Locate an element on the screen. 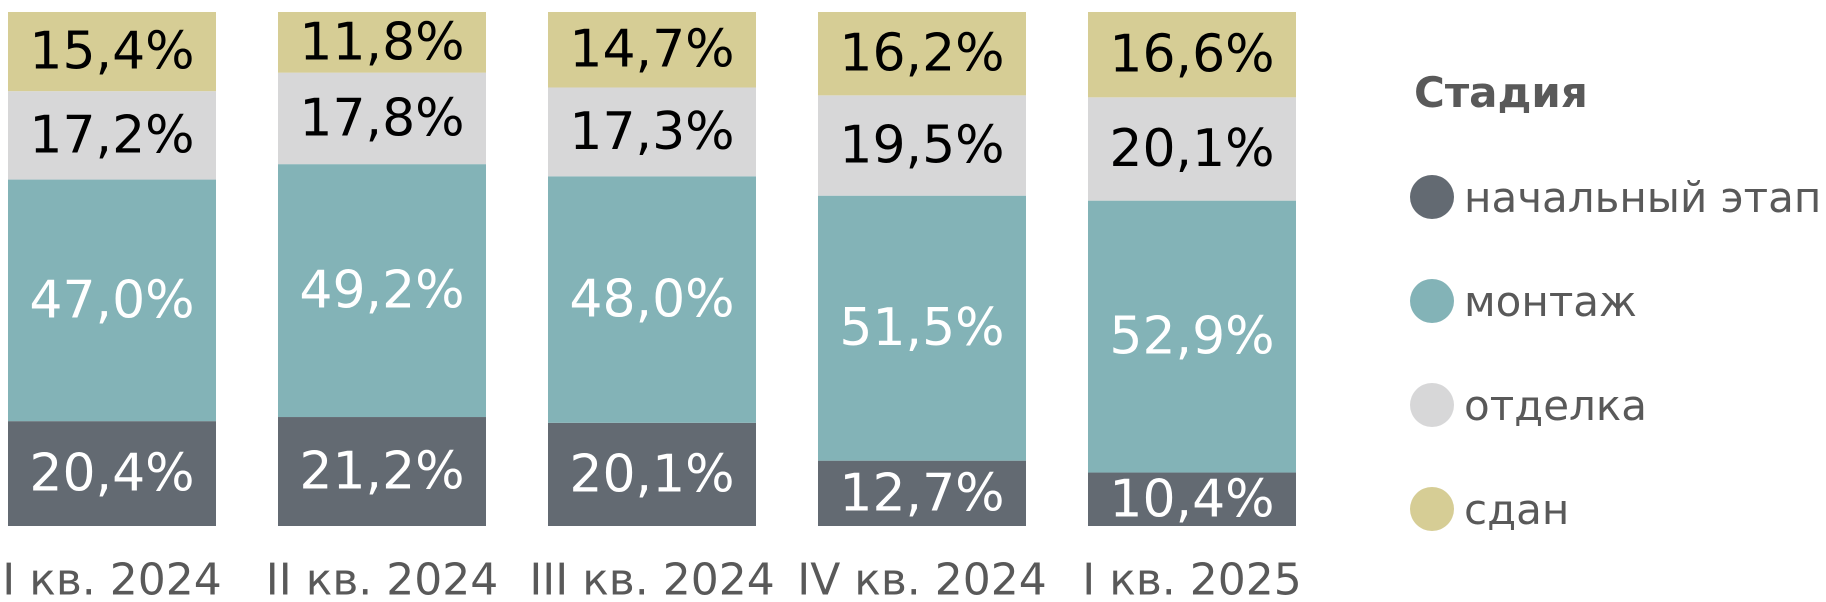  data-label-finishing: 20,1% is located at coordinates (1191, 149).